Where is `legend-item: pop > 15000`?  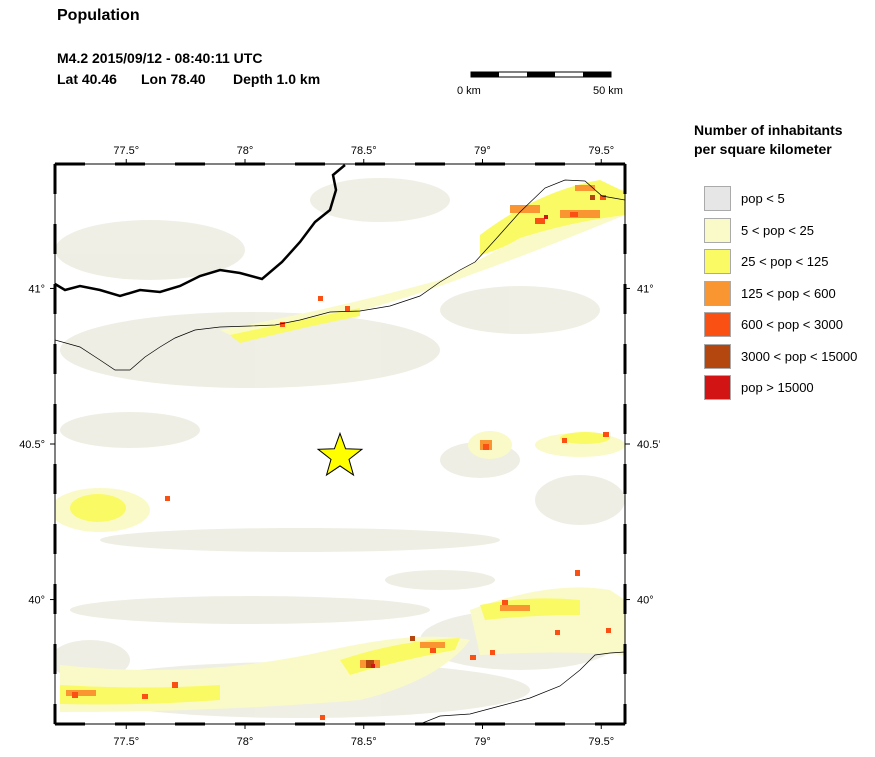 legend-item: pop > 15000 is located at coordinates (789, 388).